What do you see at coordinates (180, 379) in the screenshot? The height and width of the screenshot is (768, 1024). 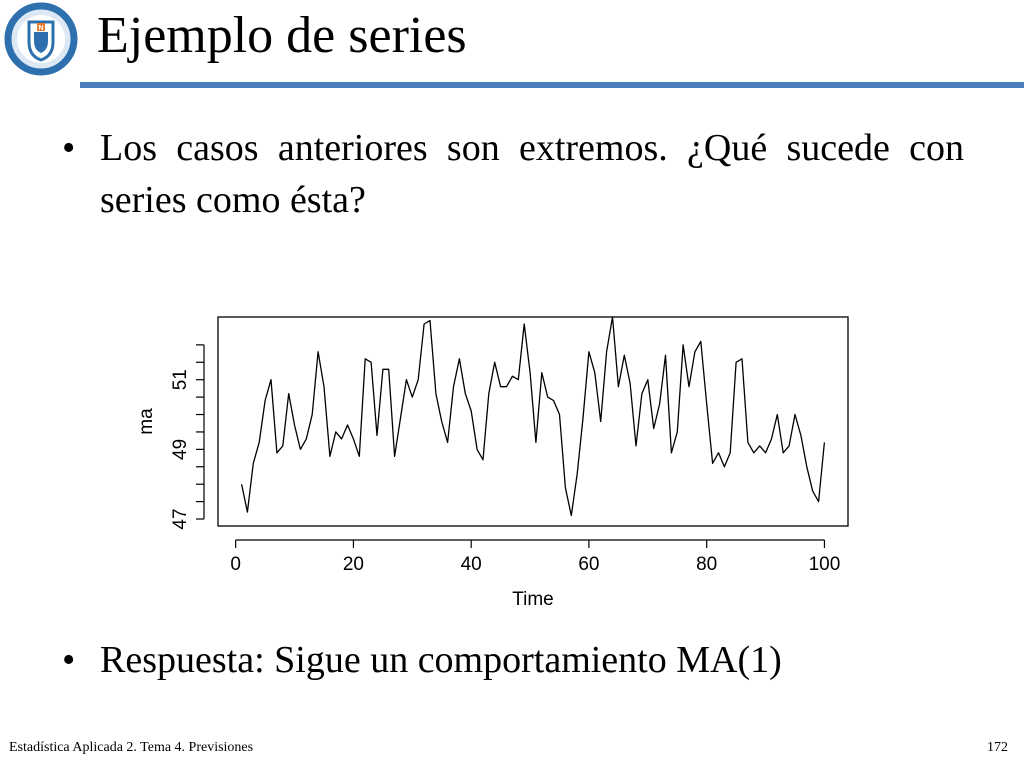 I see `y-tick-label: 51` at bounding box center [180, 379].